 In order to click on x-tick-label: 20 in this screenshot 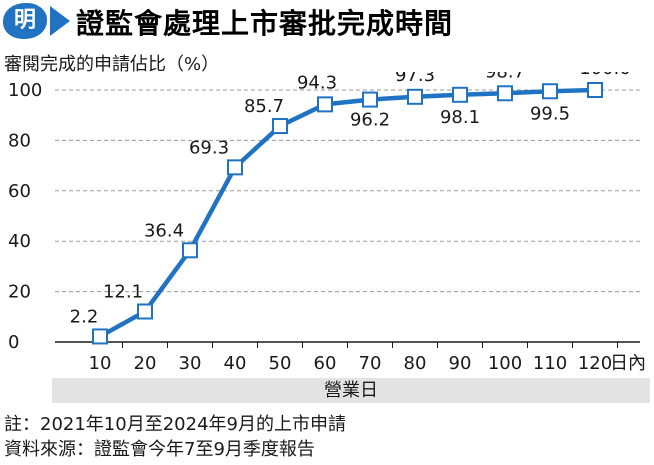, I will do `click(145, 363)`.